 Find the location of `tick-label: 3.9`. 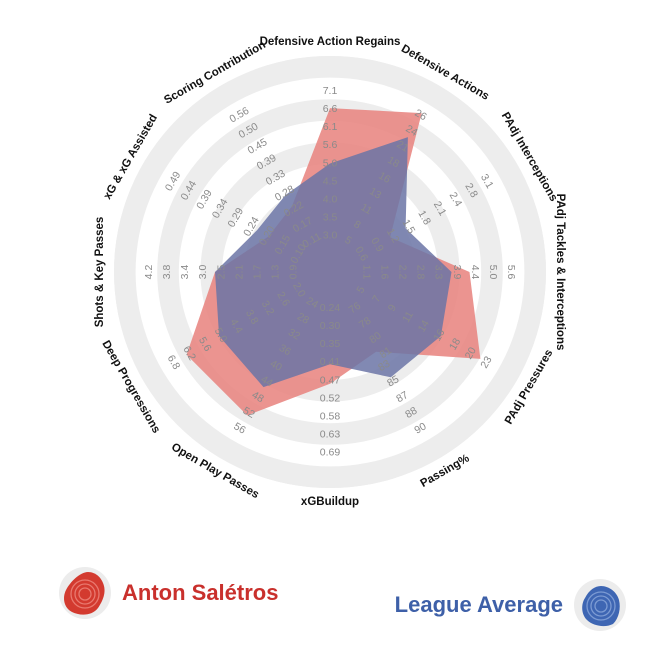

tick-label: 3.9 is located at coordinates (457, 272).